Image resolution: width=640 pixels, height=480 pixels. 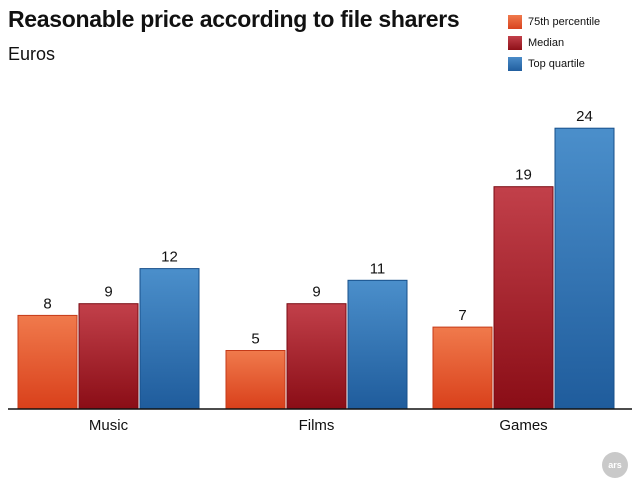 What do you see at coordinates (47, 362) in the screenshot?
I see `bar-music-75th-percentile` at bounding box center [47, 362].